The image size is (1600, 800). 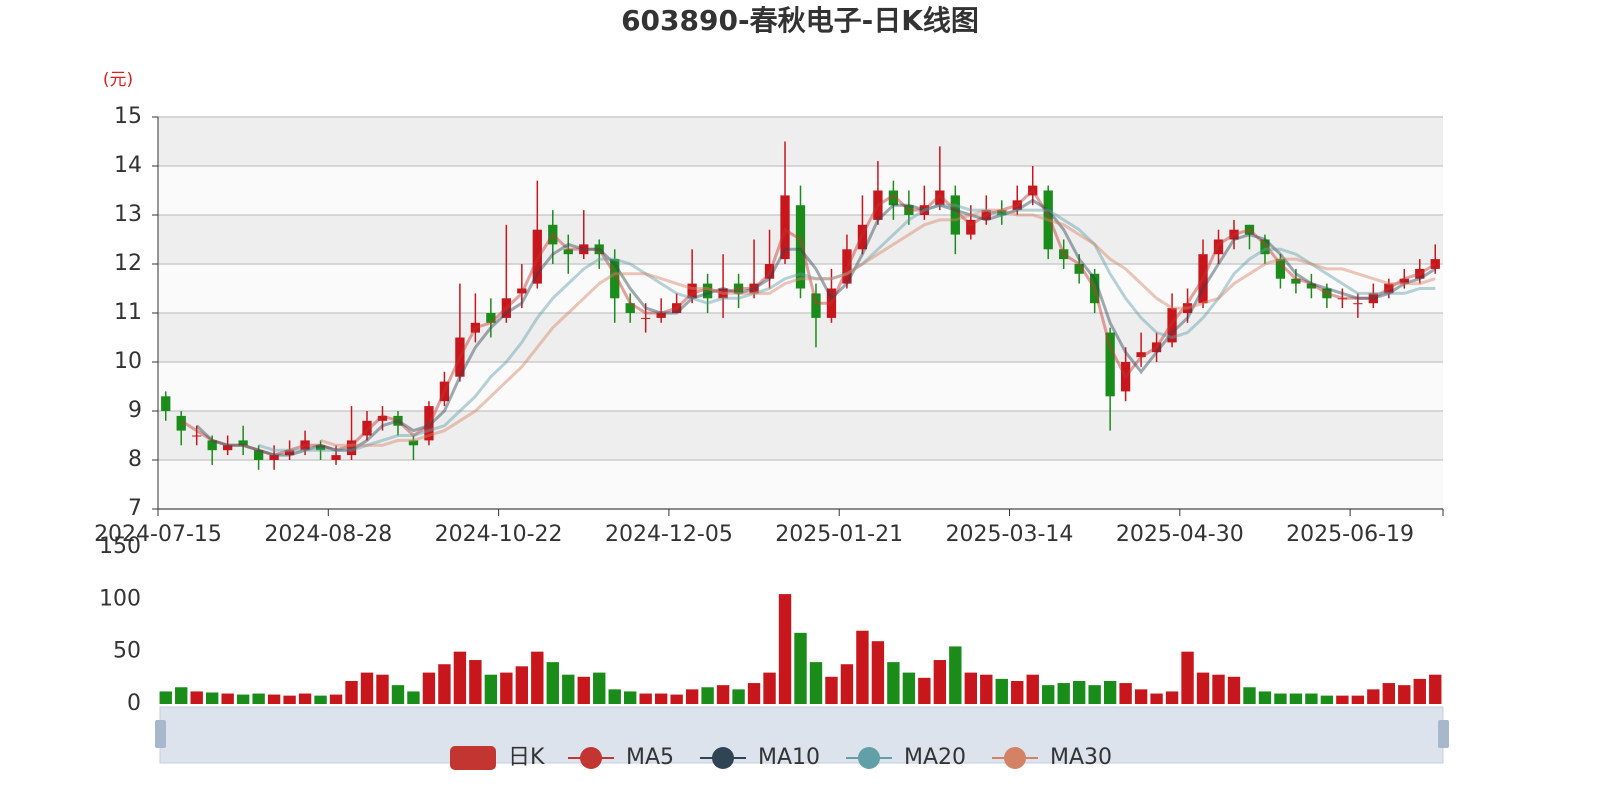 What do you see at coordinates (800, 386) in the screenshot?
I see `plot-band` at bounding box center [800, 386].